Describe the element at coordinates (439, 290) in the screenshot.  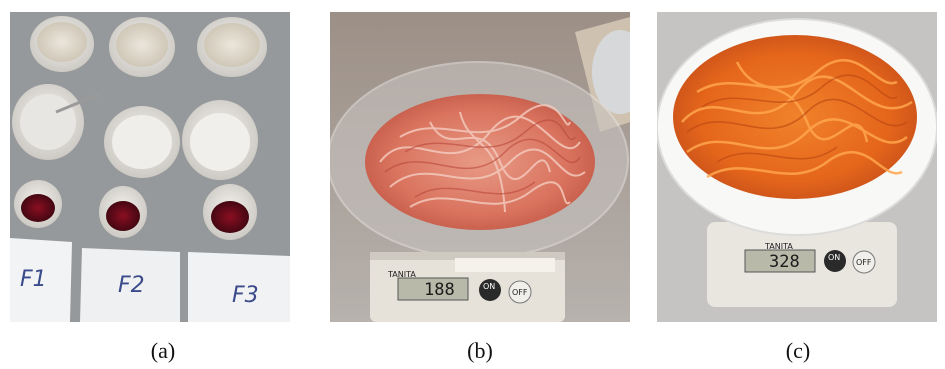
I see `scale-reading-b: 188` at that location.